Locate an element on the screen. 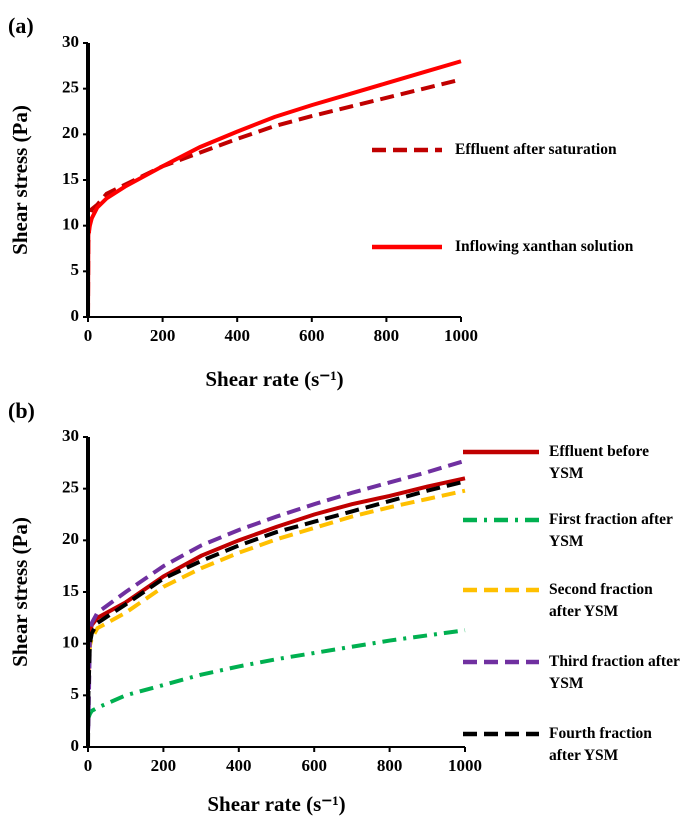 The image size is (693, 819). legend-label: Inflowing xanthan solution is located at coordinates (544, 246).